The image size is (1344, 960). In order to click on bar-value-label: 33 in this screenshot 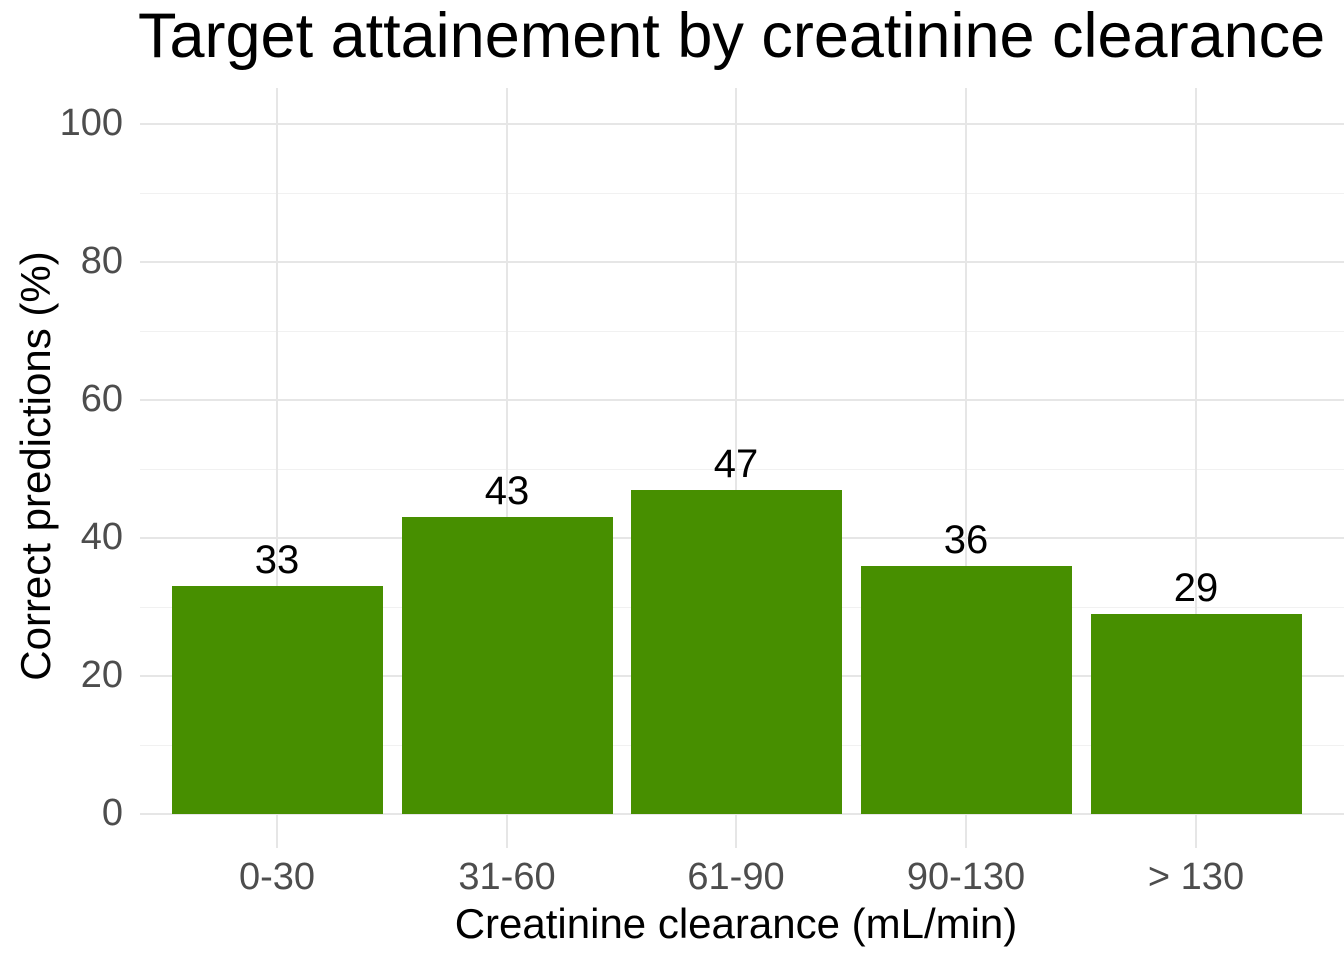, I will do `click(277, 560)`.